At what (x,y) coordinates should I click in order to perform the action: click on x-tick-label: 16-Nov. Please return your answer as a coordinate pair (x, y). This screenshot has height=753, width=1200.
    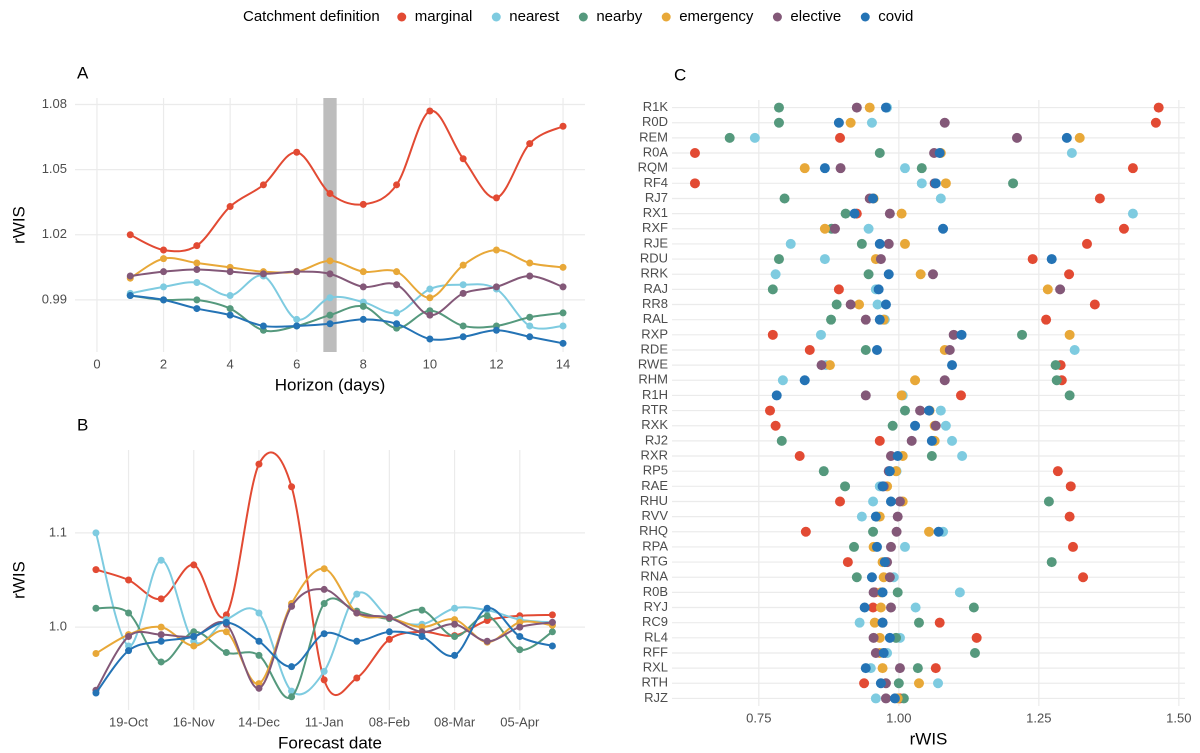
    Looking at the image, I should click on (194, 721).